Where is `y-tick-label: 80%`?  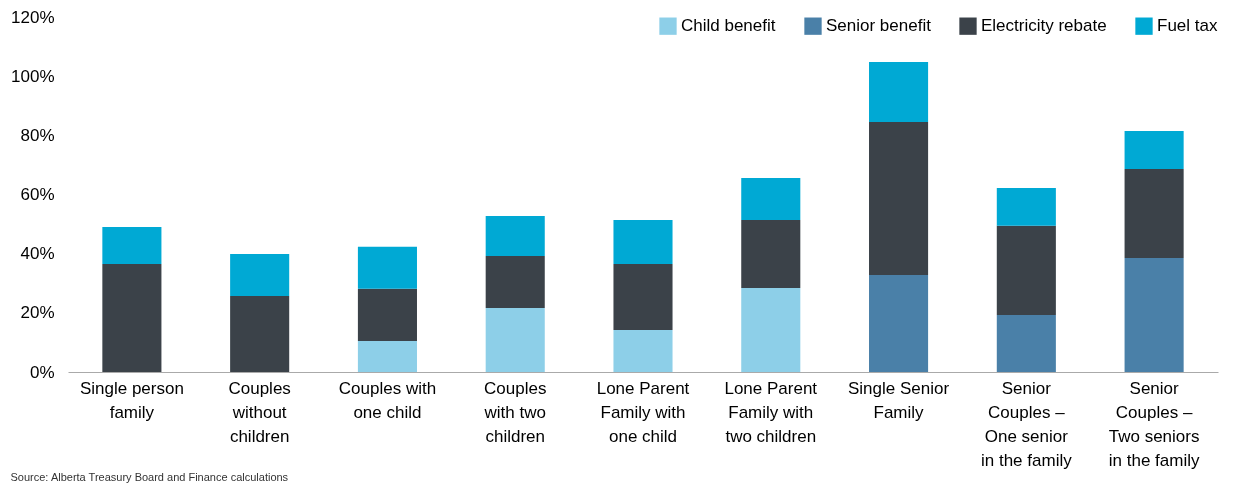 y-tick-label: 80% is located at coordinates (37, 135).